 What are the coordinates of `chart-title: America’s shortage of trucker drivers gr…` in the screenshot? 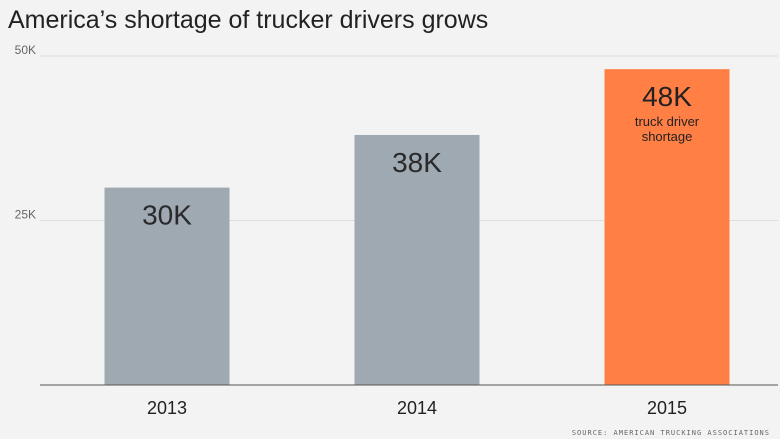 It's located at (248, 20).